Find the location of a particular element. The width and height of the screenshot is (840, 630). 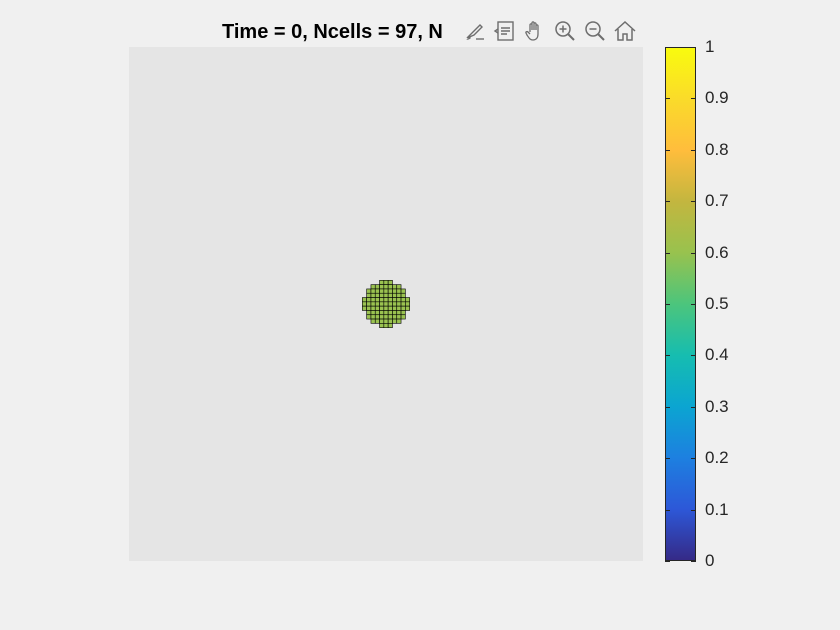

home-icon is located at coordinates (625, 30).